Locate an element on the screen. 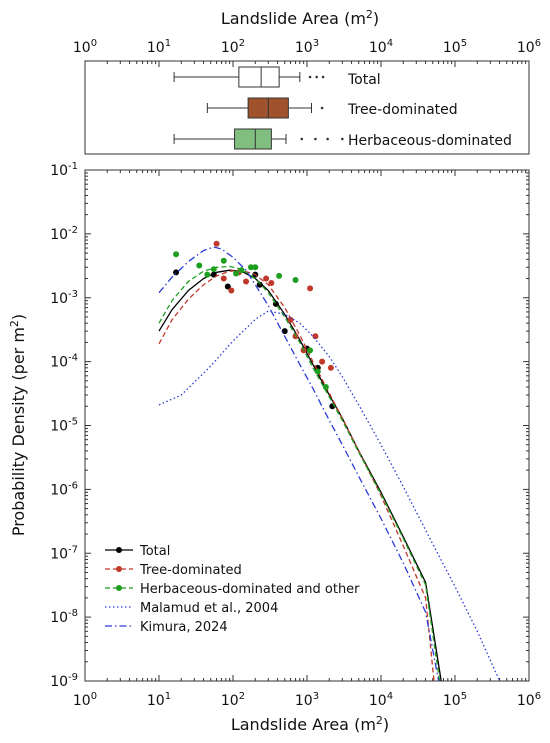 The height and width of the screenshot is (743, 550). x-tick-label: 102 is located at coordinates (233, 700).